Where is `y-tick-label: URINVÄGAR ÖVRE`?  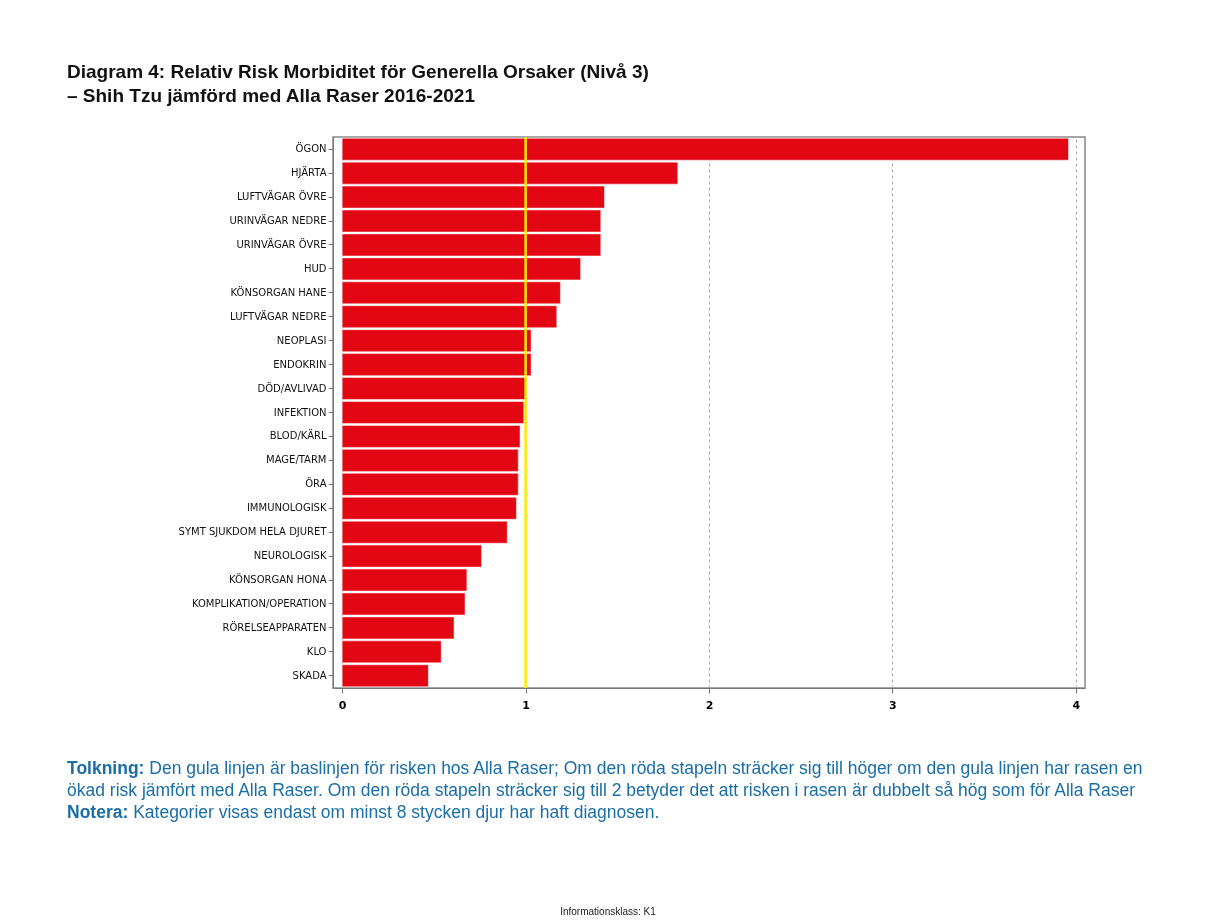
y-tick-label: URINVÄGAR ÖVRE is located at coordinates (281, 243).